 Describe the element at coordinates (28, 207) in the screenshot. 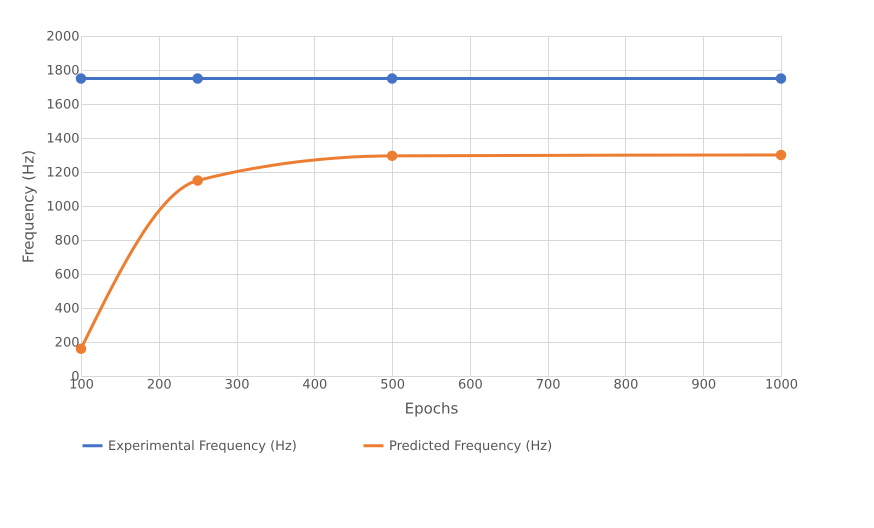

I see `y-axis-title: Frequency (Hz)` at that location.